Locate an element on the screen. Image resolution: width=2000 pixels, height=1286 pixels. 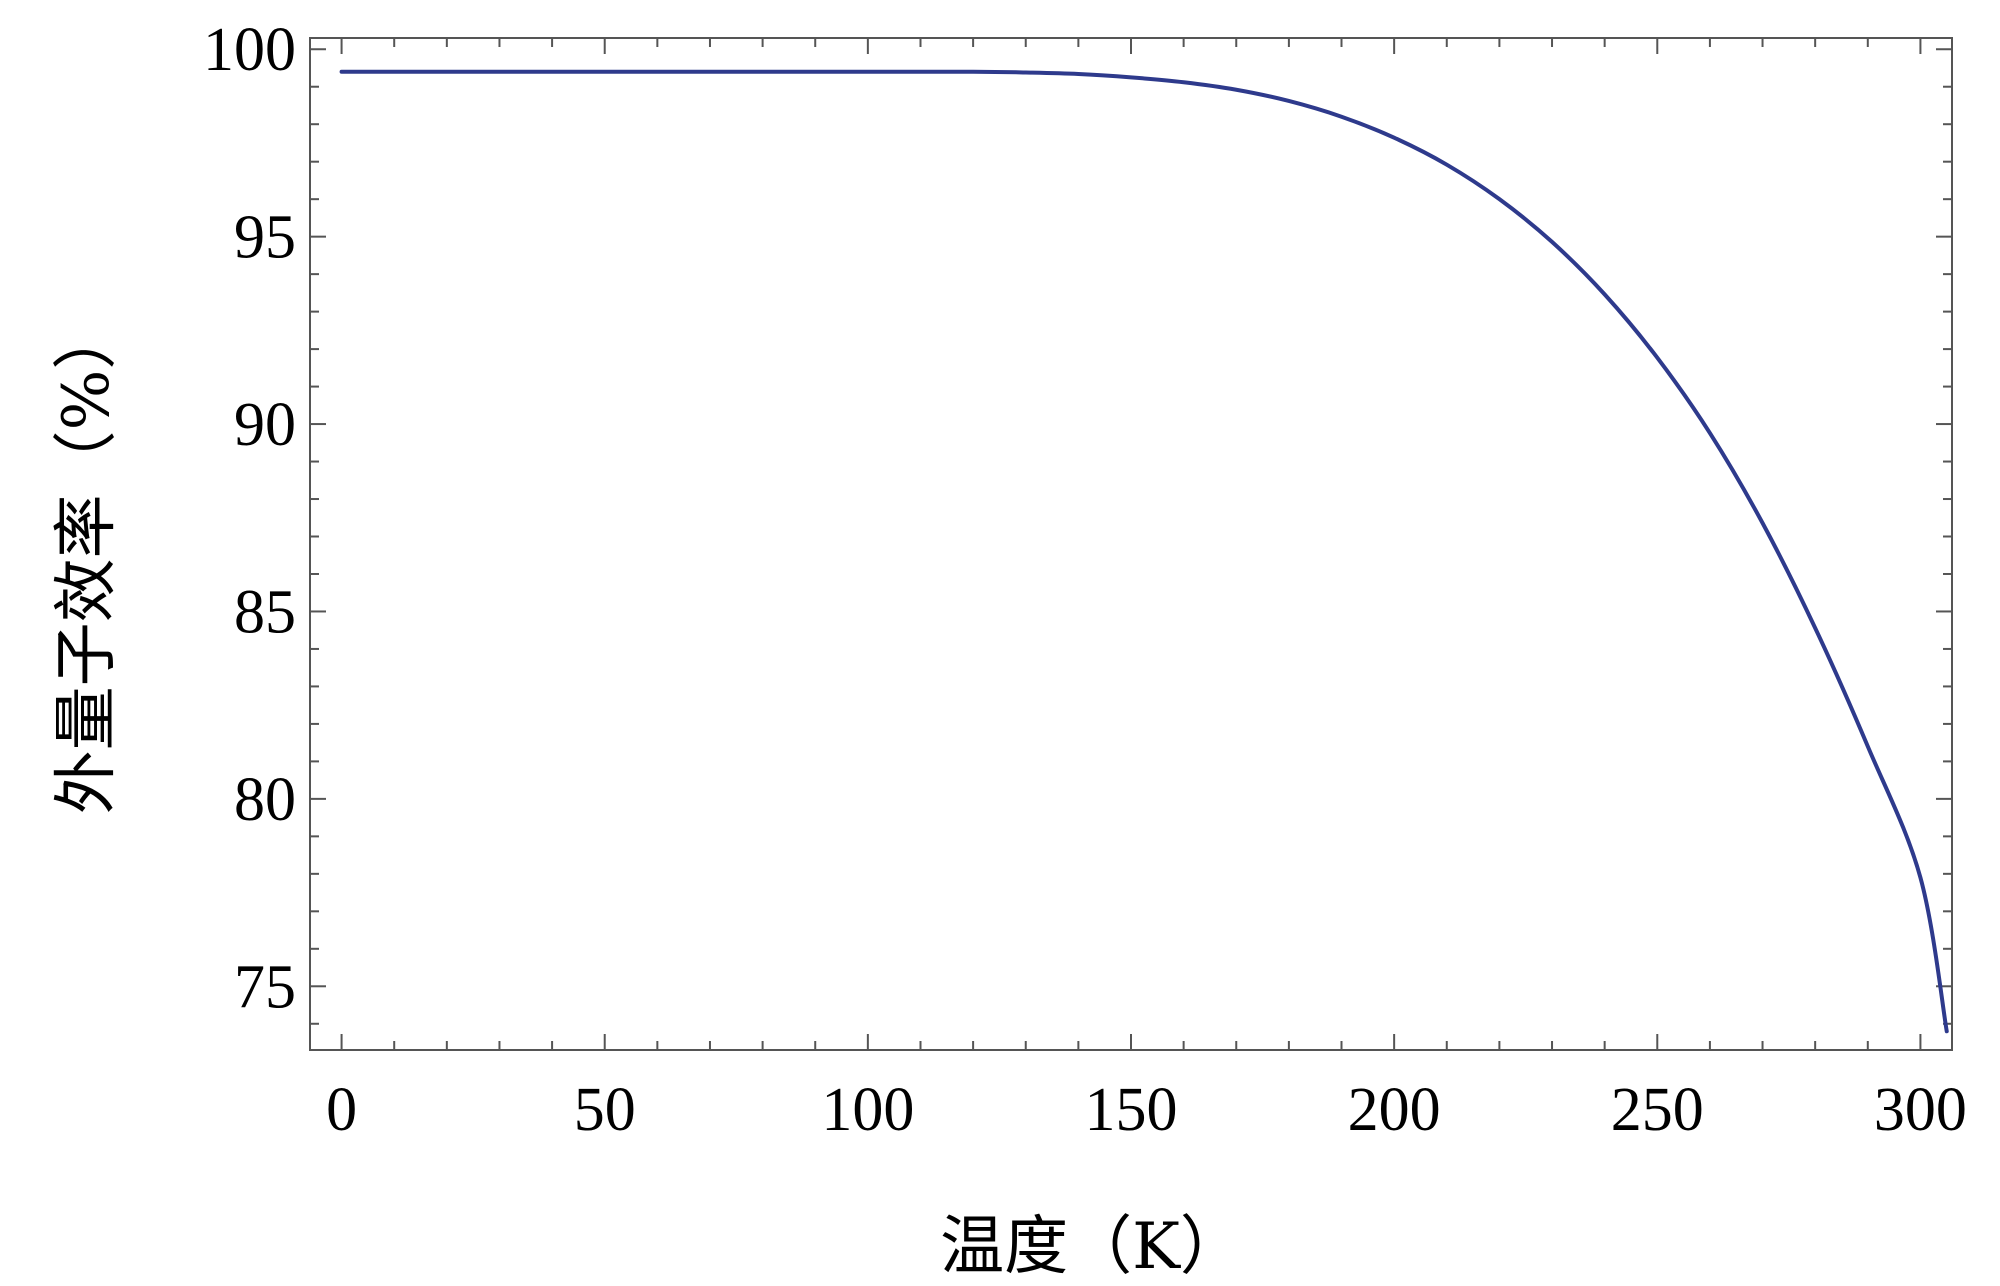
y-axis-title: 外量子效率（%） is located at coordinates (87, 560).